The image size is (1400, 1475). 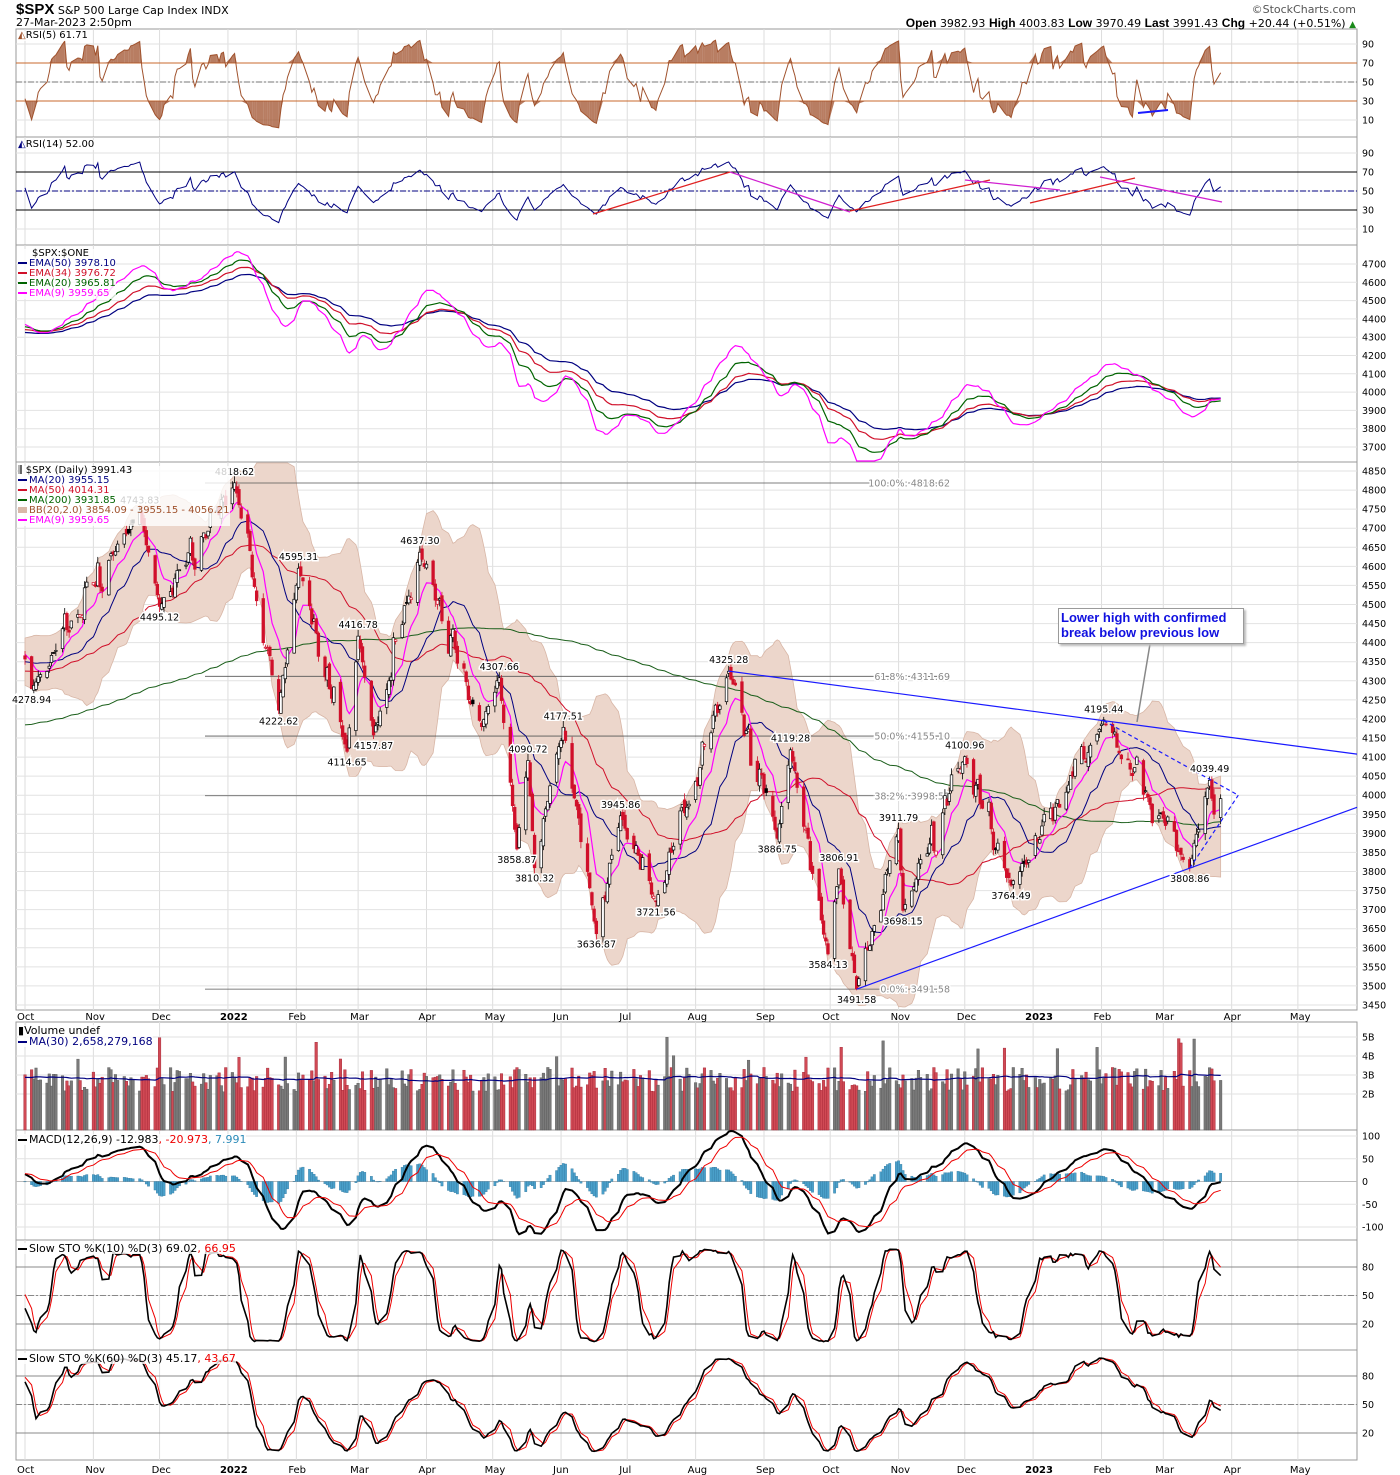 What do you see at coordinates (67, 294) in the screenshot?
I see `legend-item: EMA(9) 3959.65` at bounding box center [67, 294].